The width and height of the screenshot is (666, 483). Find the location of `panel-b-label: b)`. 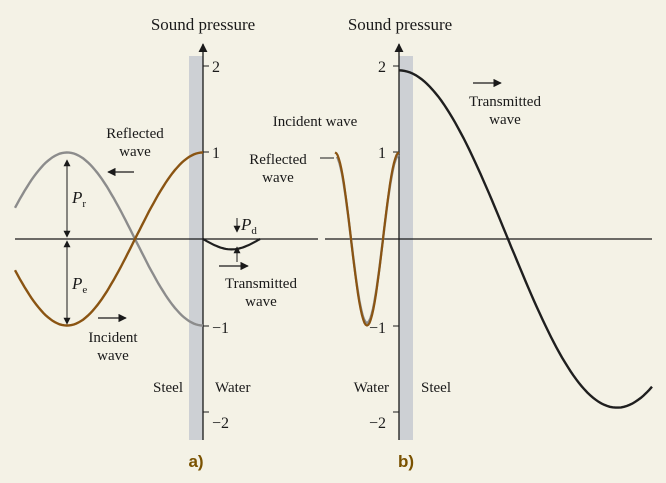

panel-b-label: b) is located at coordinates (406, 461).